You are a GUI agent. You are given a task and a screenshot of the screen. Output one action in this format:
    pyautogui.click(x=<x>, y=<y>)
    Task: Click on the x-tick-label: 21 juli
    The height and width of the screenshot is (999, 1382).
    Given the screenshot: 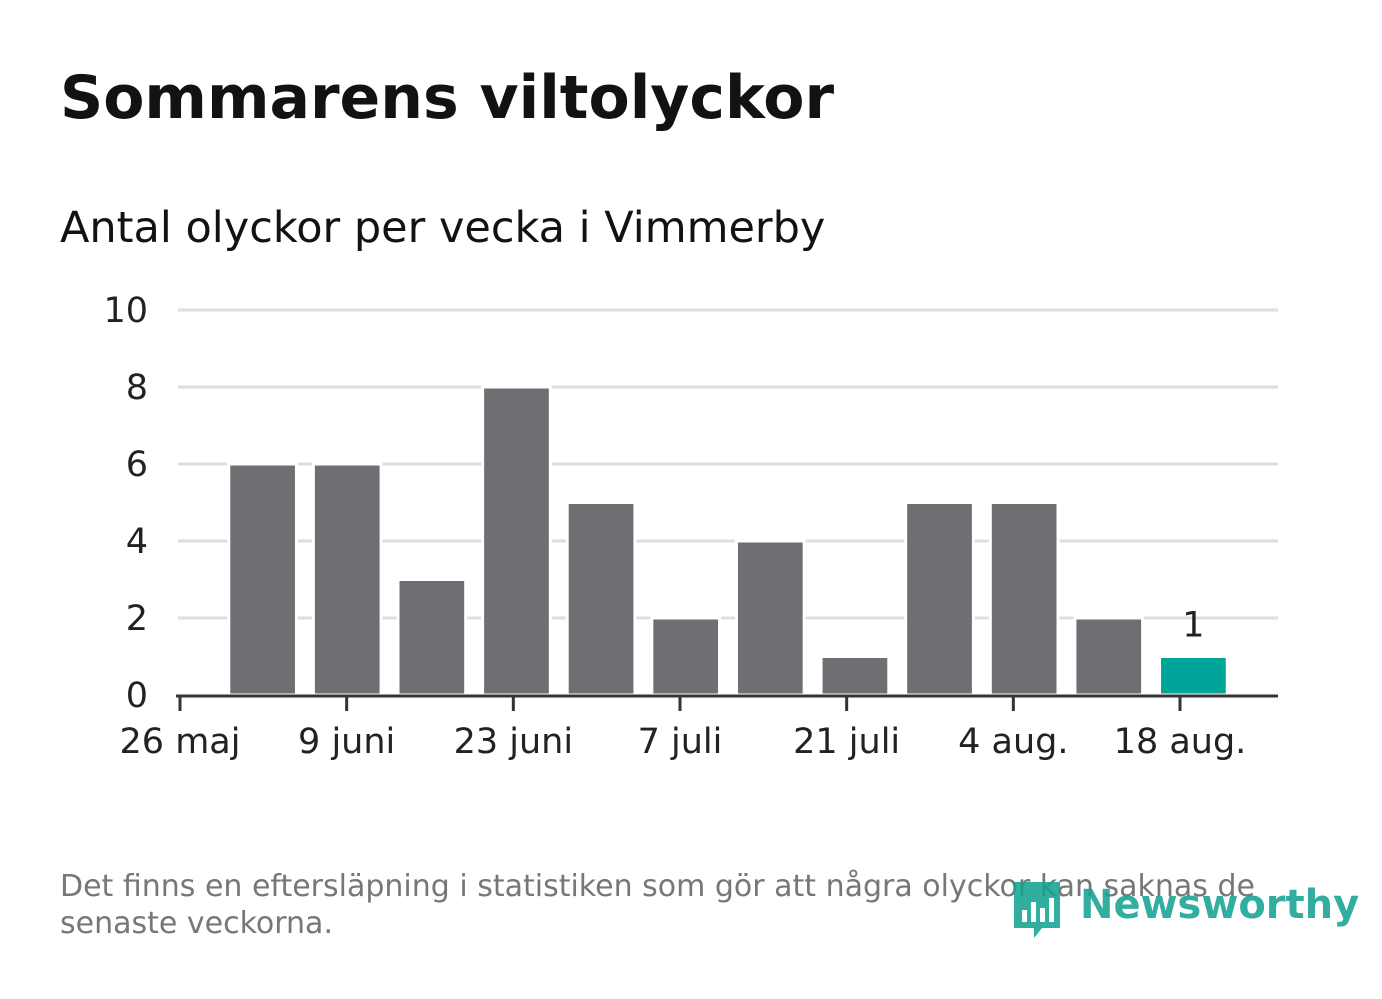 What is the action you would take?
    pyautogui.click(x=846, y=742)
    